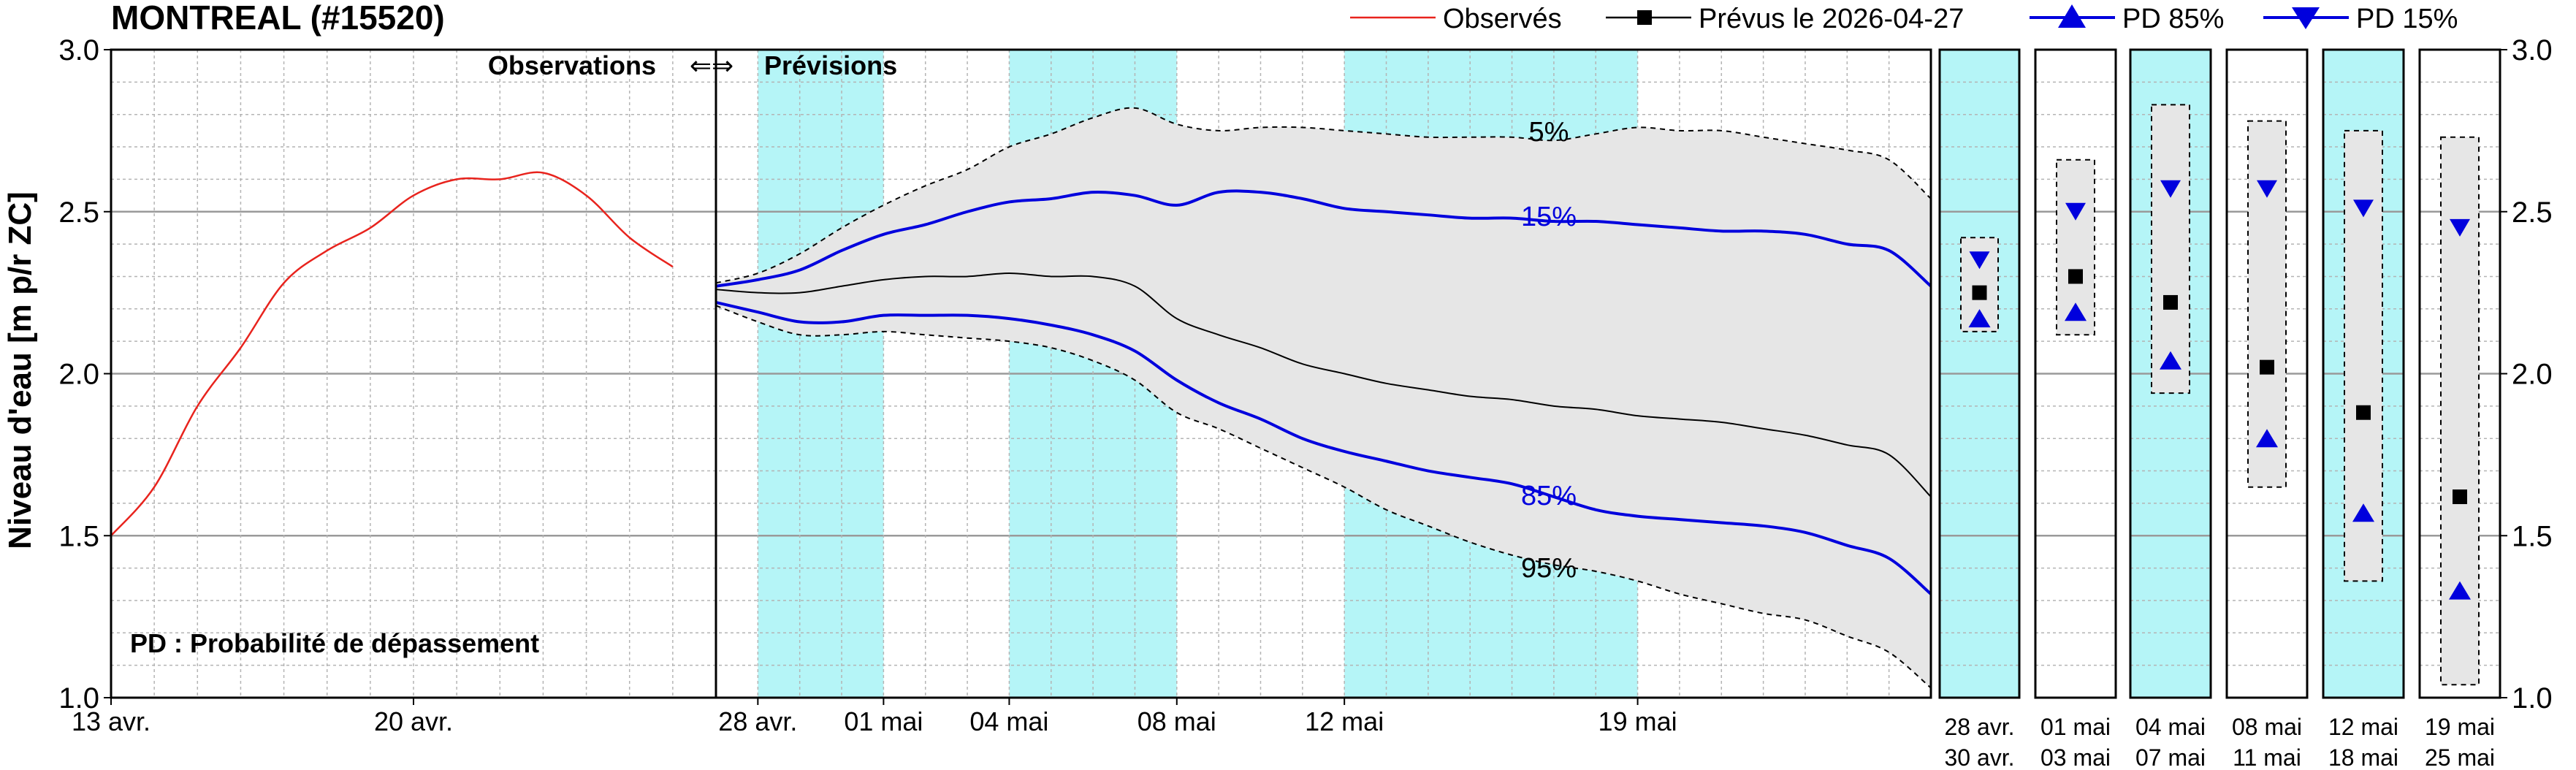 The image size is (2576, 770). What do you see at coordinates (884, 721) in the screenshot?
I see `x-tick-label: 01 mai` at bounding box center [884, 721].